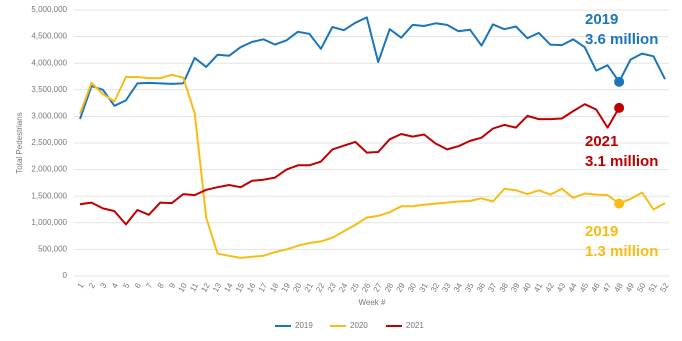 This screenshot has height=341, width=682. Describe the element at coordinates (274, 287) in the screenshot. I see `x-tick-label: 18` at that location.